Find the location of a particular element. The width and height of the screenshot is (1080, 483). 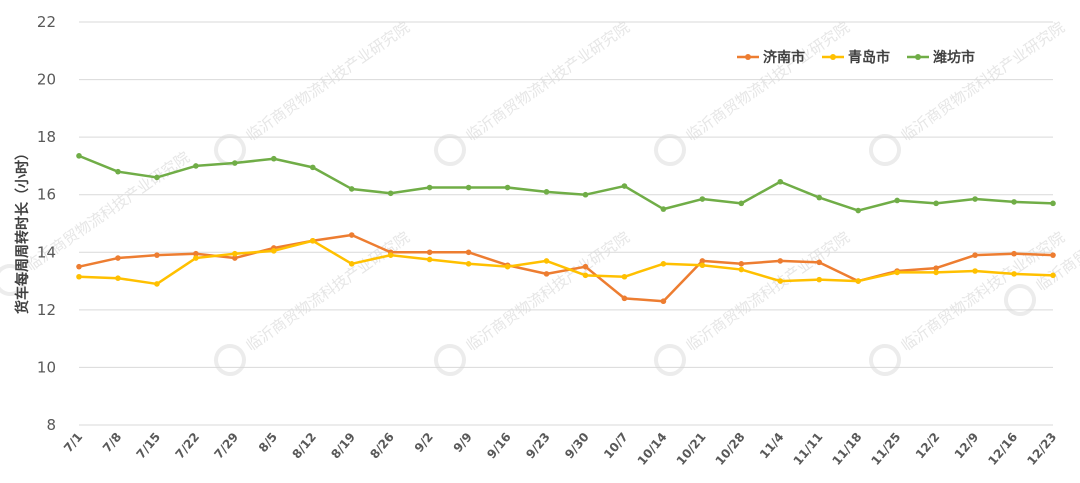

x-tick-label: 10/14 is located at coordinates (652, 449).